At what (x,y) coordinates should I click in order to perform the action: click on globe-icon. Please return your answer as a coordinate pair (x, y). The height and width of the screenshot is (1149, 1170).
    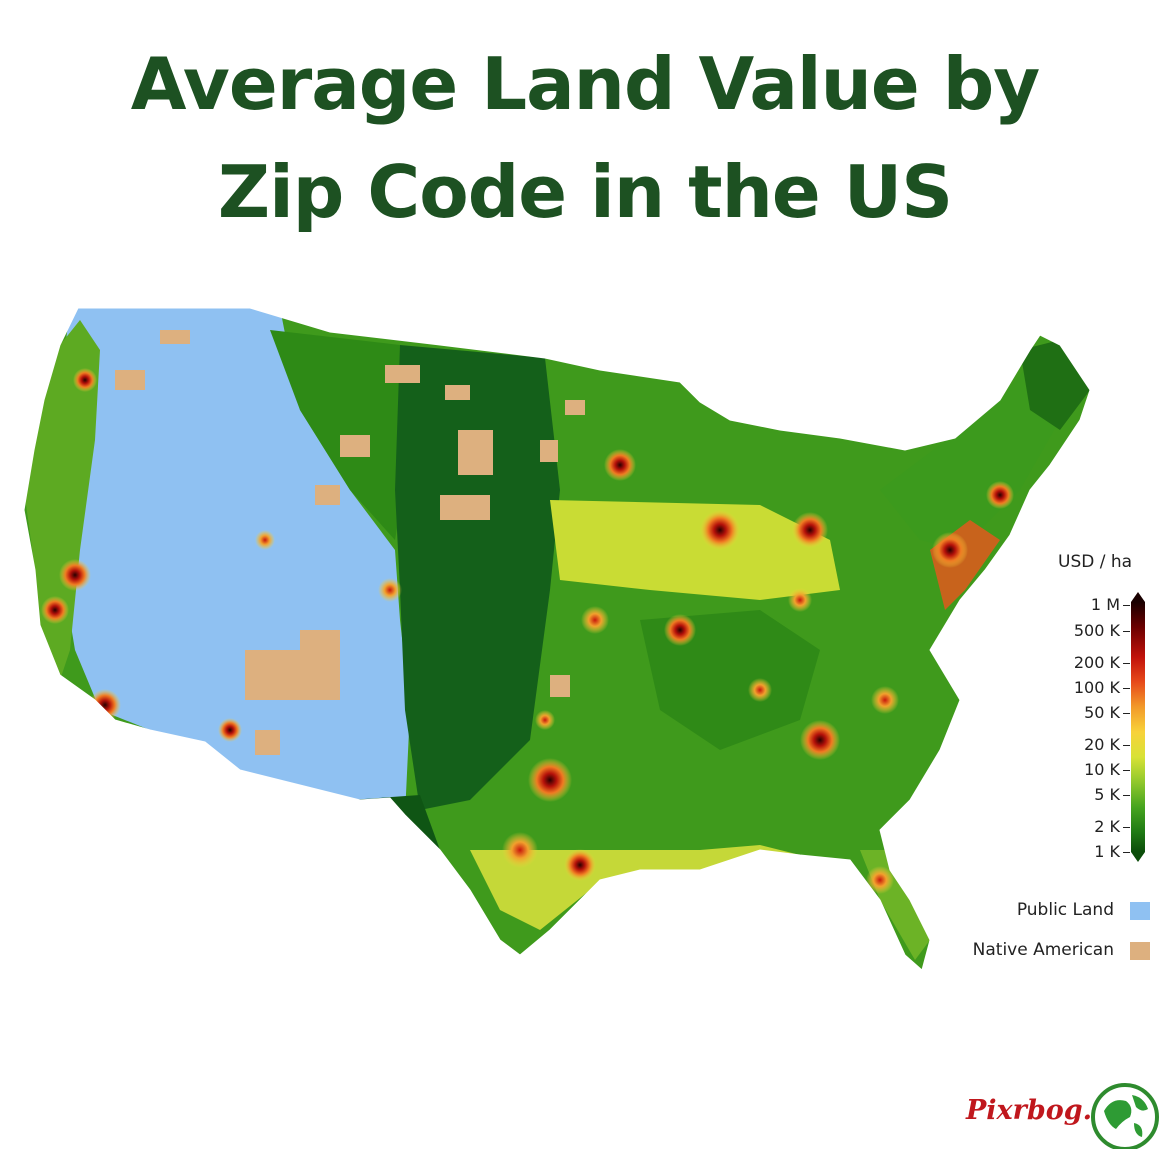
    Looking at the image, I should click on (1125, 1116).